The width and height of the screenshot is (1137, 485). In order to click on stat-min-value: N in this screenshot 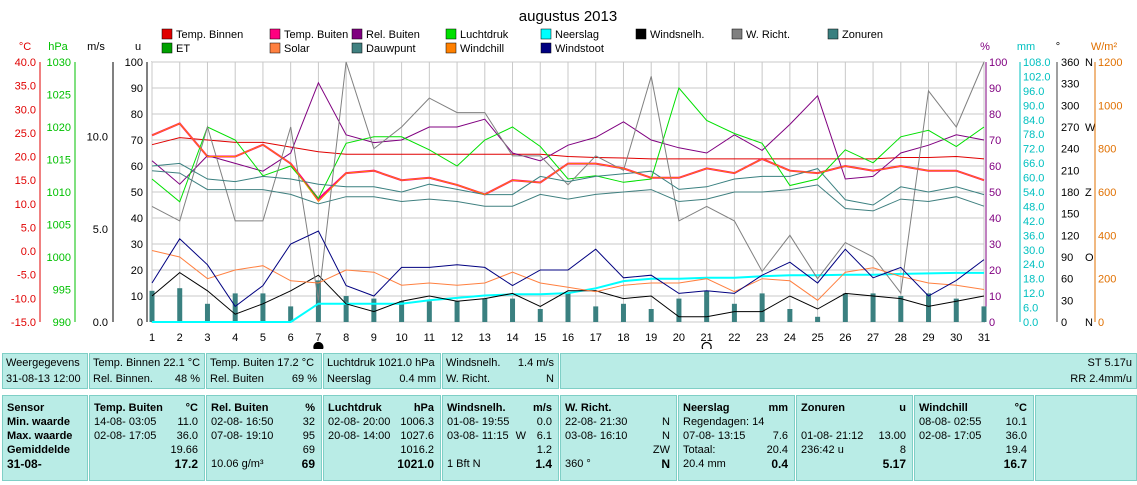, I will do `click(666, 422)`.